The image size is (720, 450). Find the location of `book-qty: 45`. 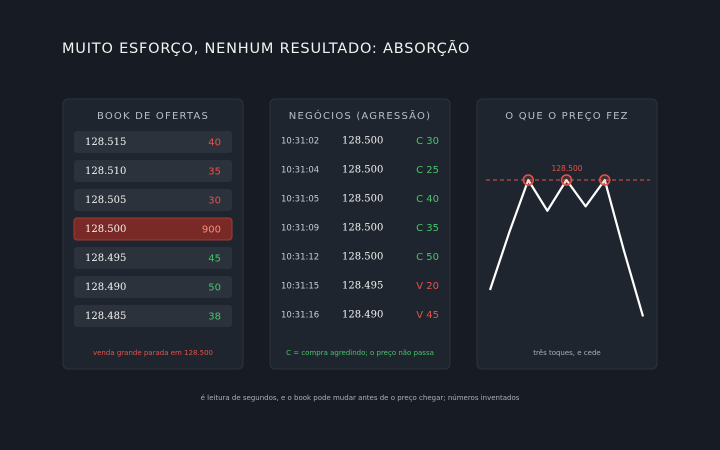

book-qty: 45 is located at coordinates (214, 259).